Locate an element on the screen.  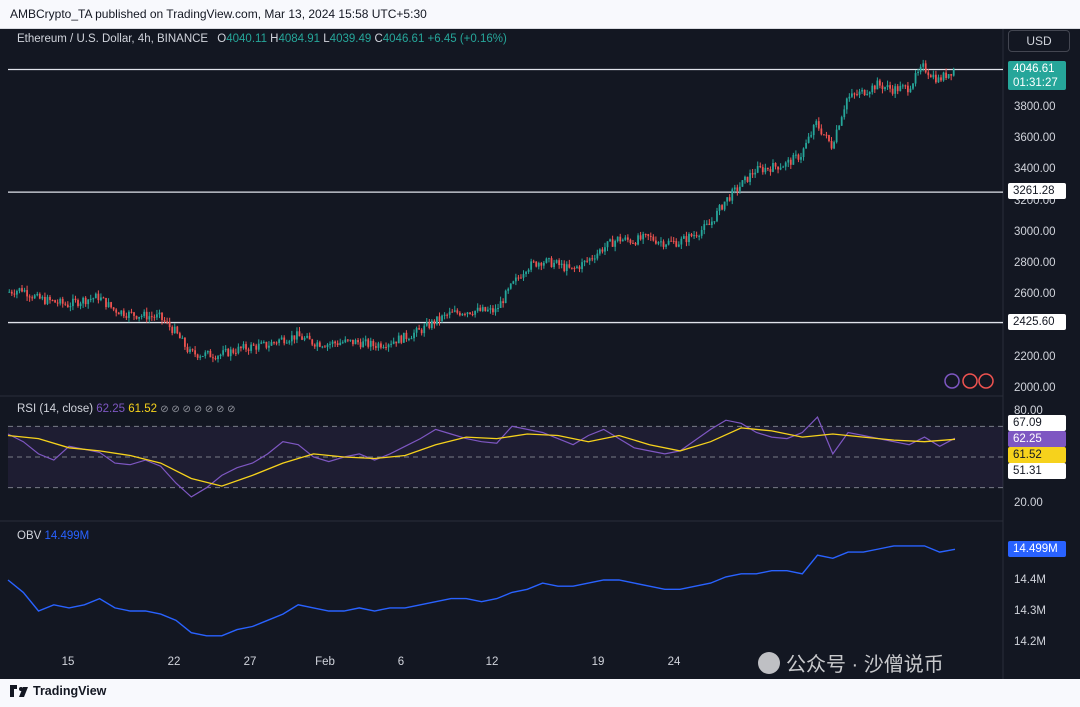
obv-legend: OBV 14.499M is located at coordinates (53, 536).